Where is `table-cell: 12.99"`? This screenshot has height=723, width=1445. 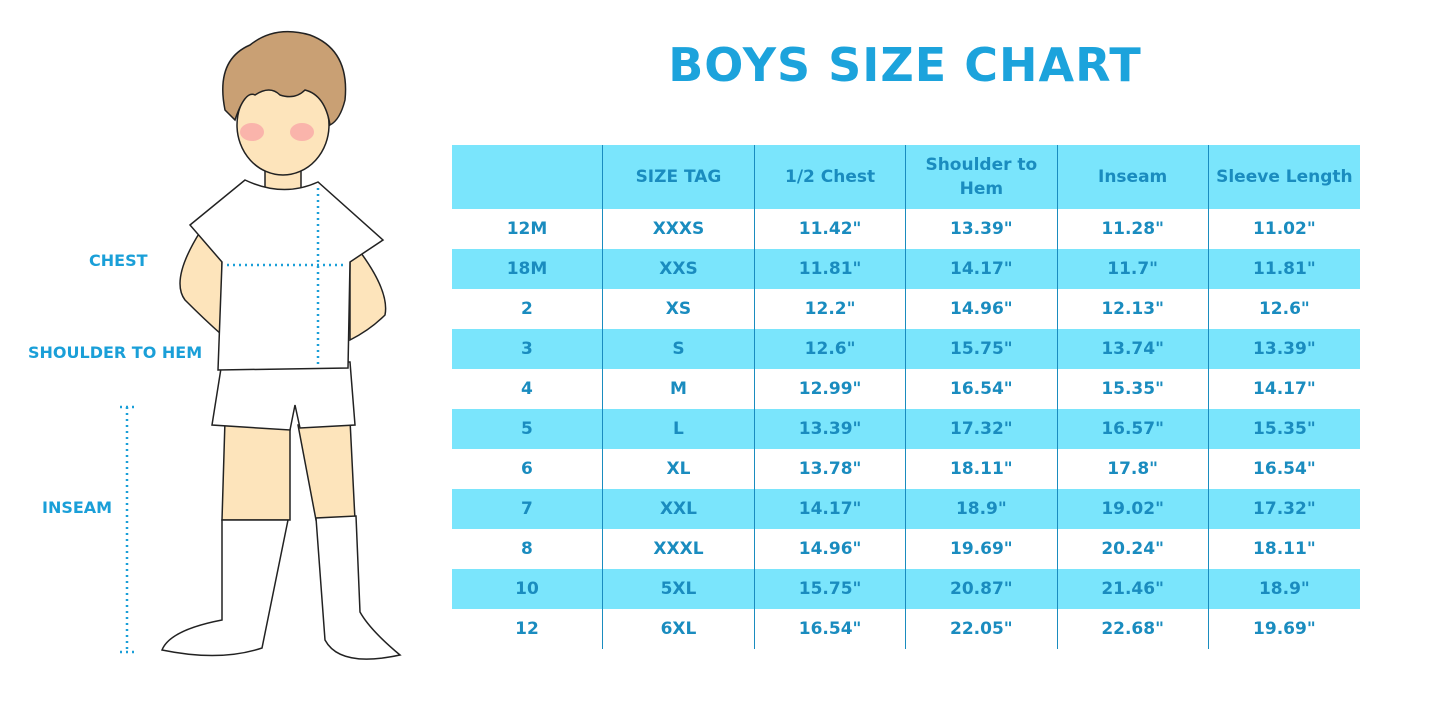
table-cell: 12.99" is located at coordinates (829, 389).